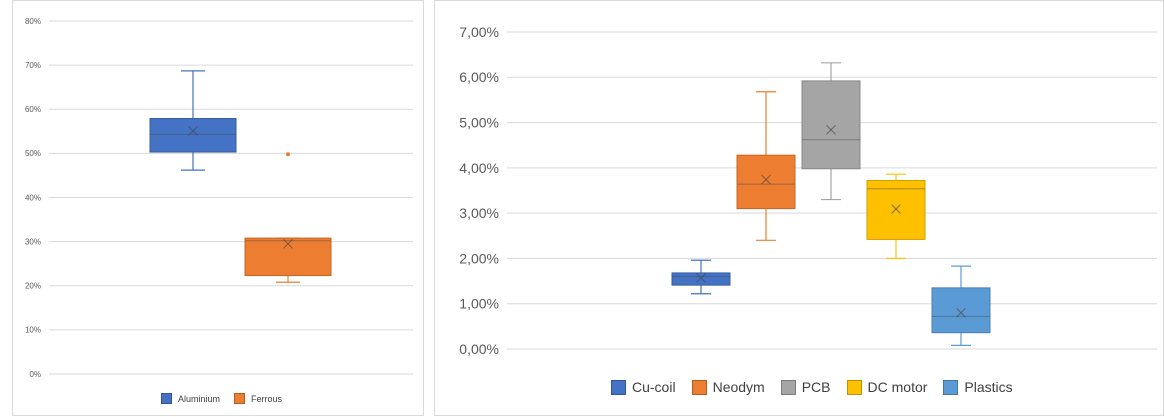 The width and height of the screenshot is (1164, 417). Describe the element at coordinates (479, 304) in the screenshot. I see `y-tick-label: 1,00%` at that location.